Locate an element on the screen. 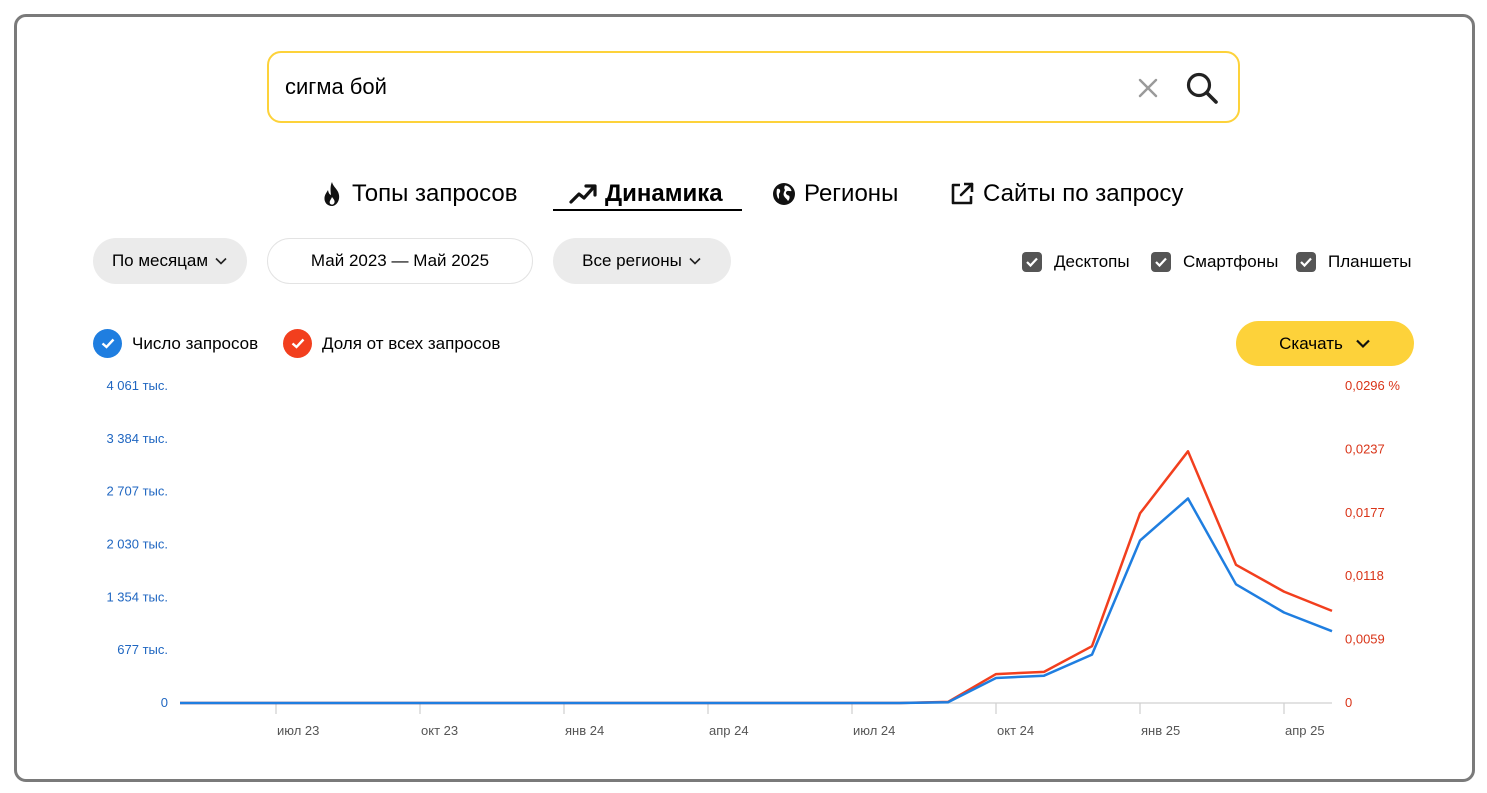 Image resolution: width=1487 pixels, height=793 pixels. date-range-label: Май 2023 — Май 2025 is located at coordinates (400, 260).